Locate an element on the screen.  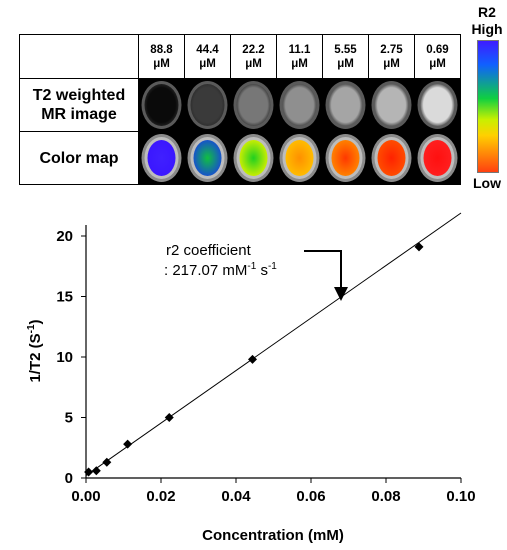
conc-header: 11.1 μM is located at coordinates (299, 56).